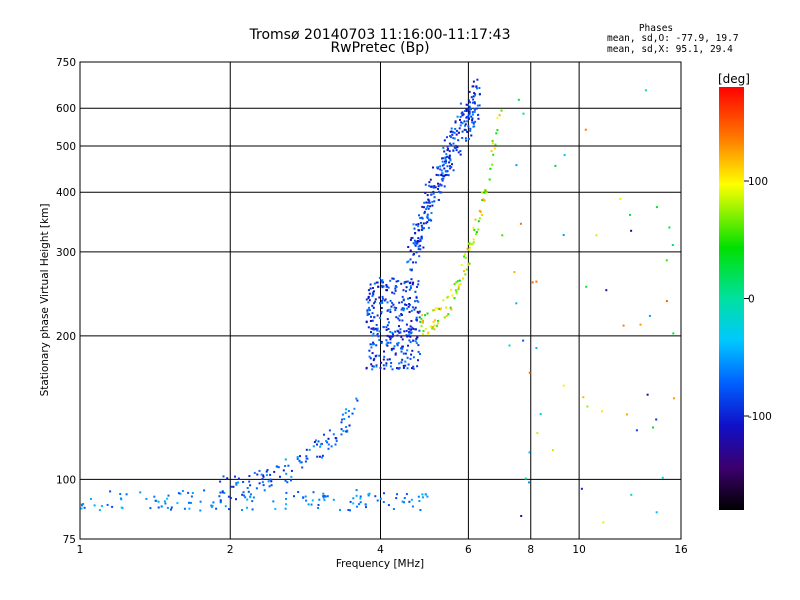 This screenshot has width=800, height=600. What do you see at coordinates (758, 182) in the screenshot?
I see `colorbar-tick-label: 100` at bounding box center [758, 182].